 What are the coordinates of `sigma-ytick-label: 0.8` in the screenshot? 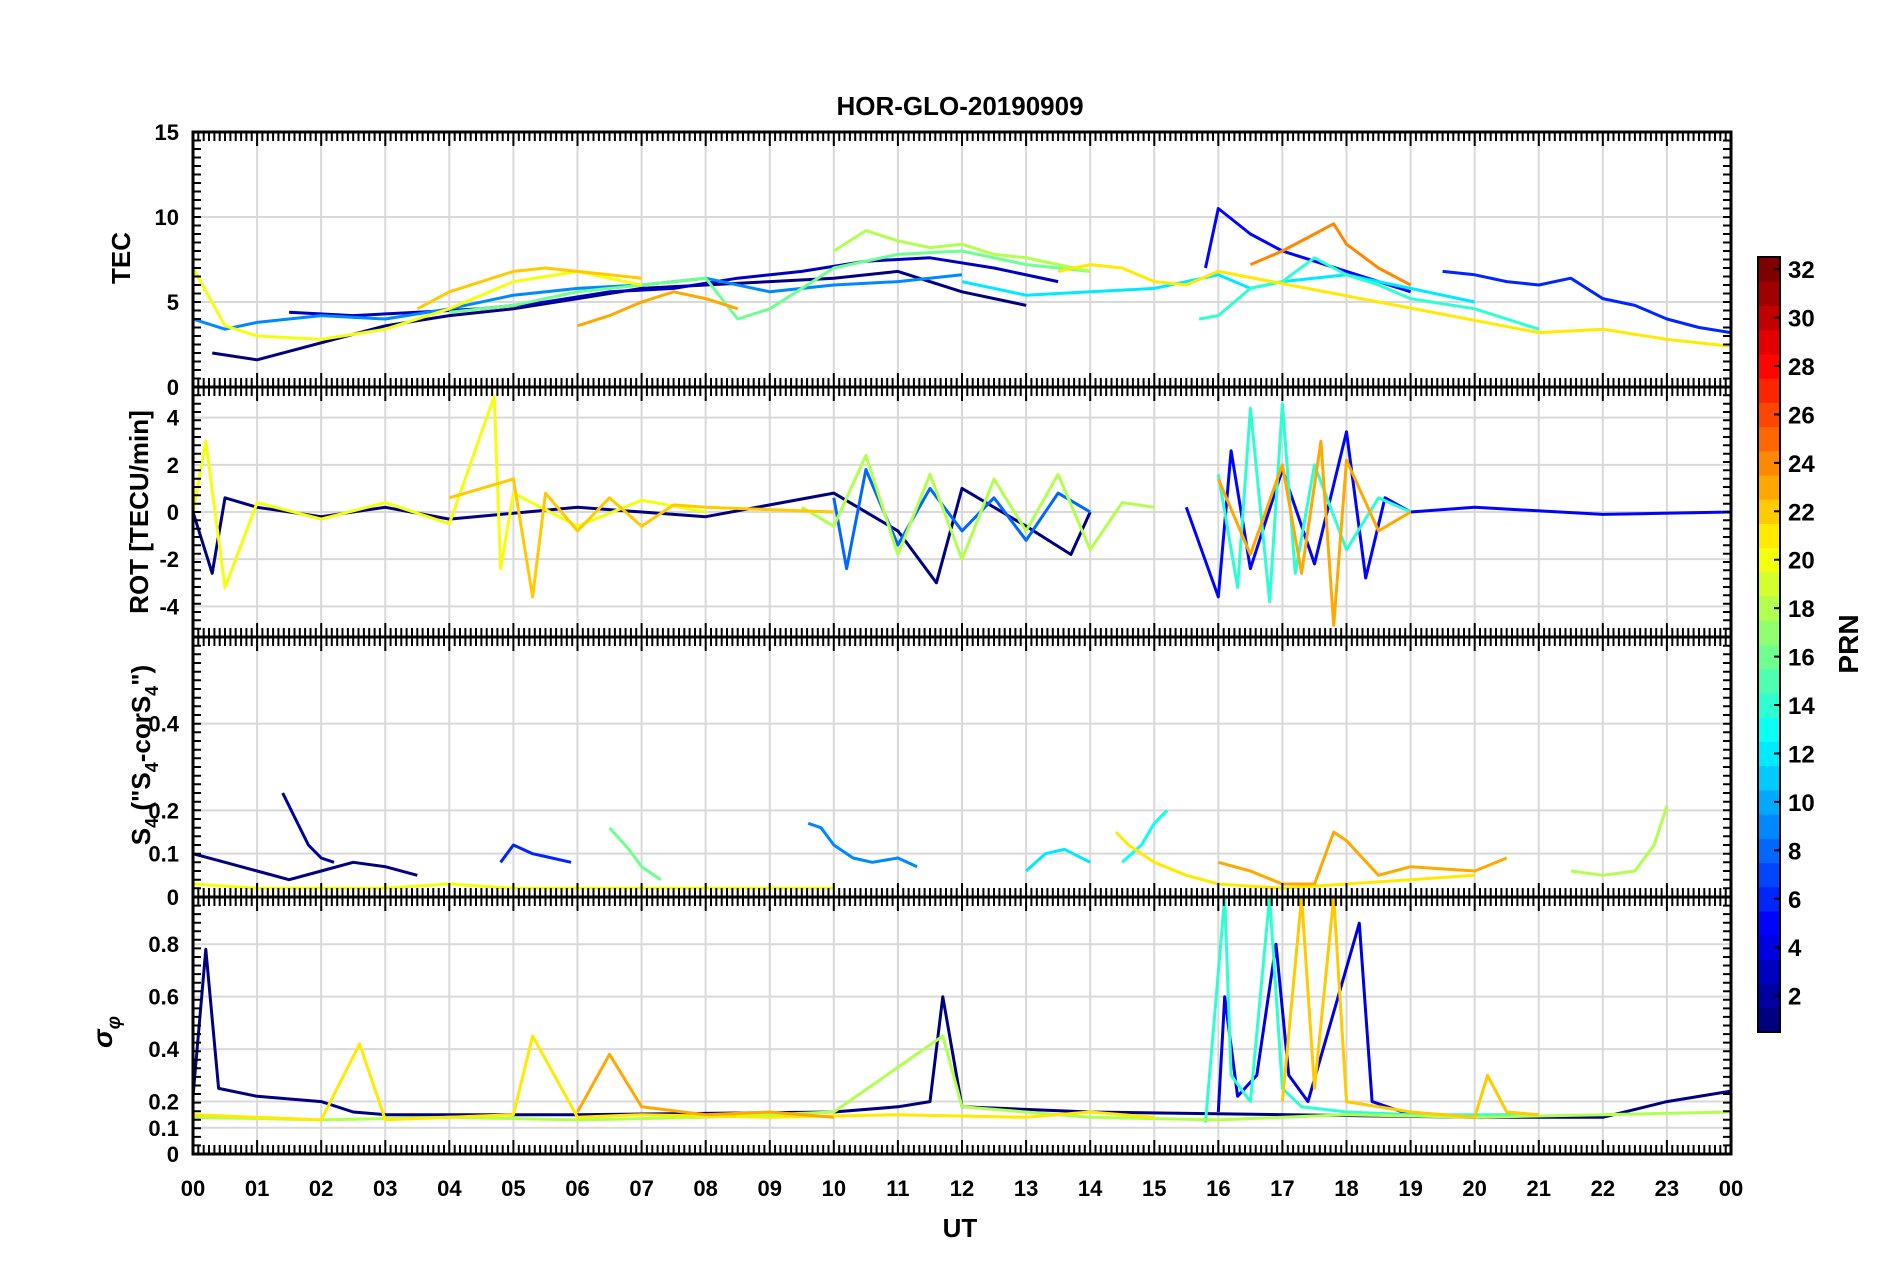 It's located at (163, 944).